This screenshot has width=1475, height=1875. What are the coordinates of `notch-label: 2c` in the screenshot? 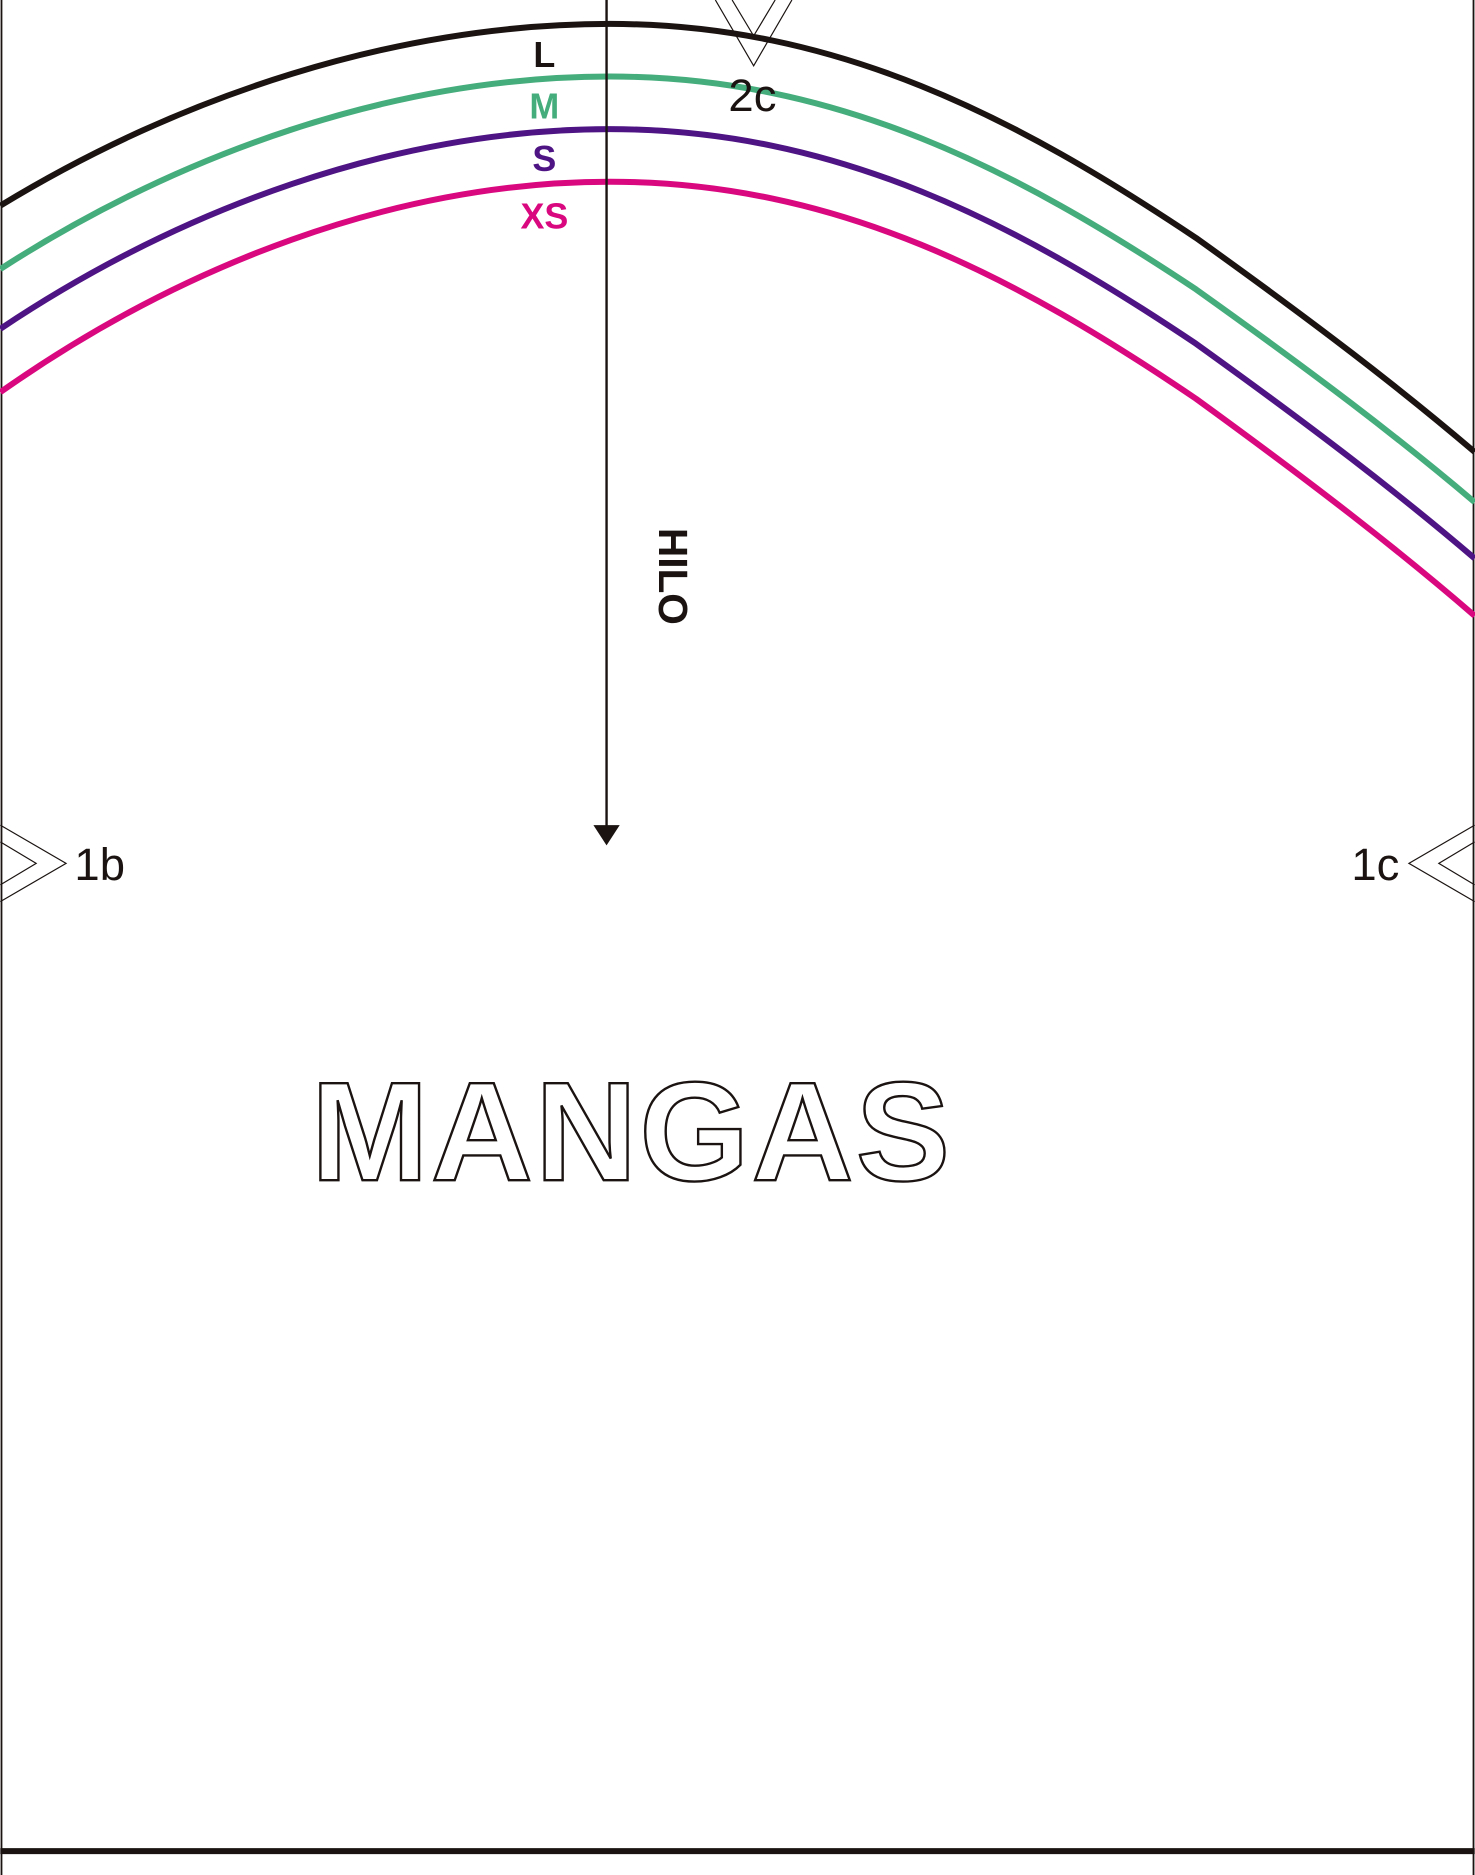 It's located at (752, 95).